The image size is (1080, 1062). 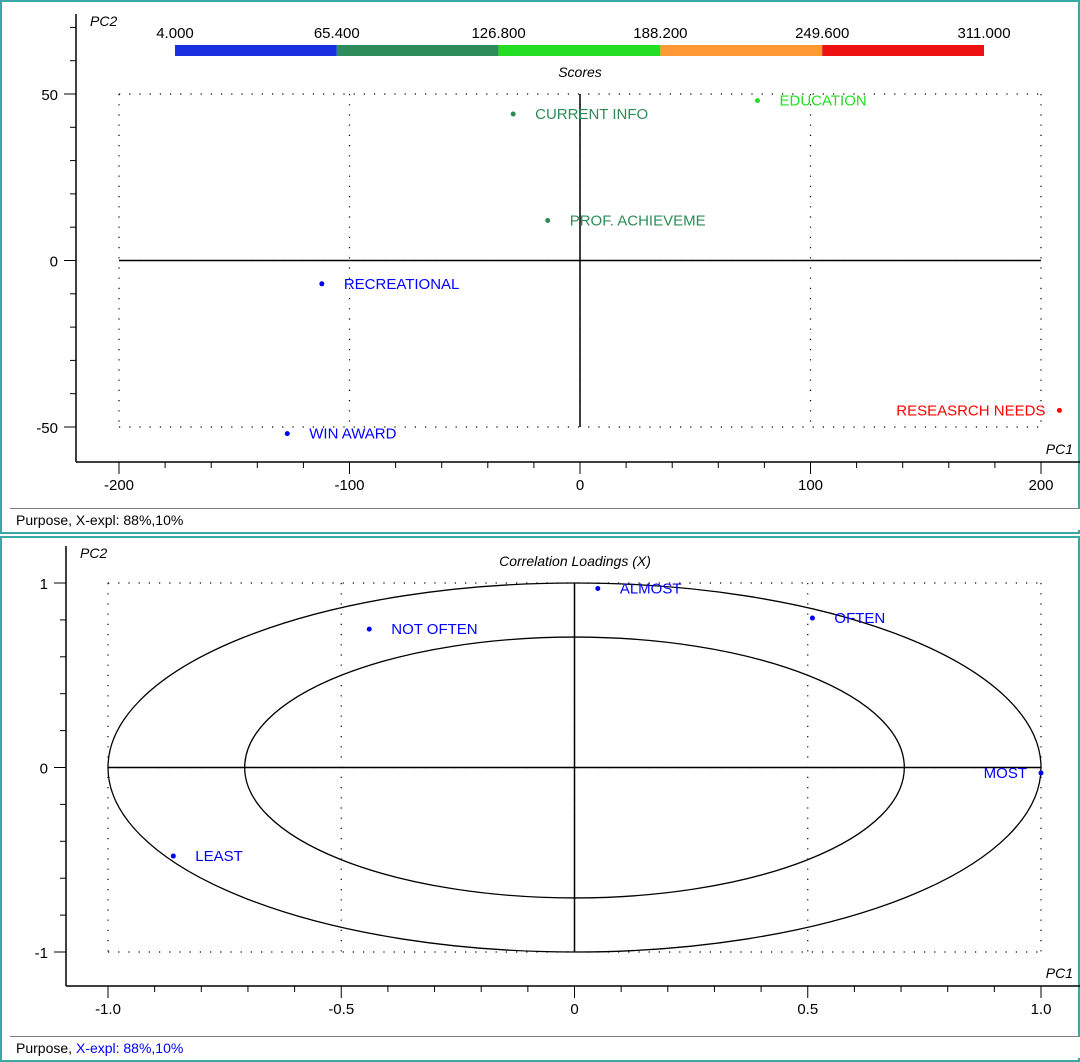 What do you see at coordinates (434, 629) in the screenshot?
I see `data-point-label: NOT OFTEN` at bounding box center [434, 629].